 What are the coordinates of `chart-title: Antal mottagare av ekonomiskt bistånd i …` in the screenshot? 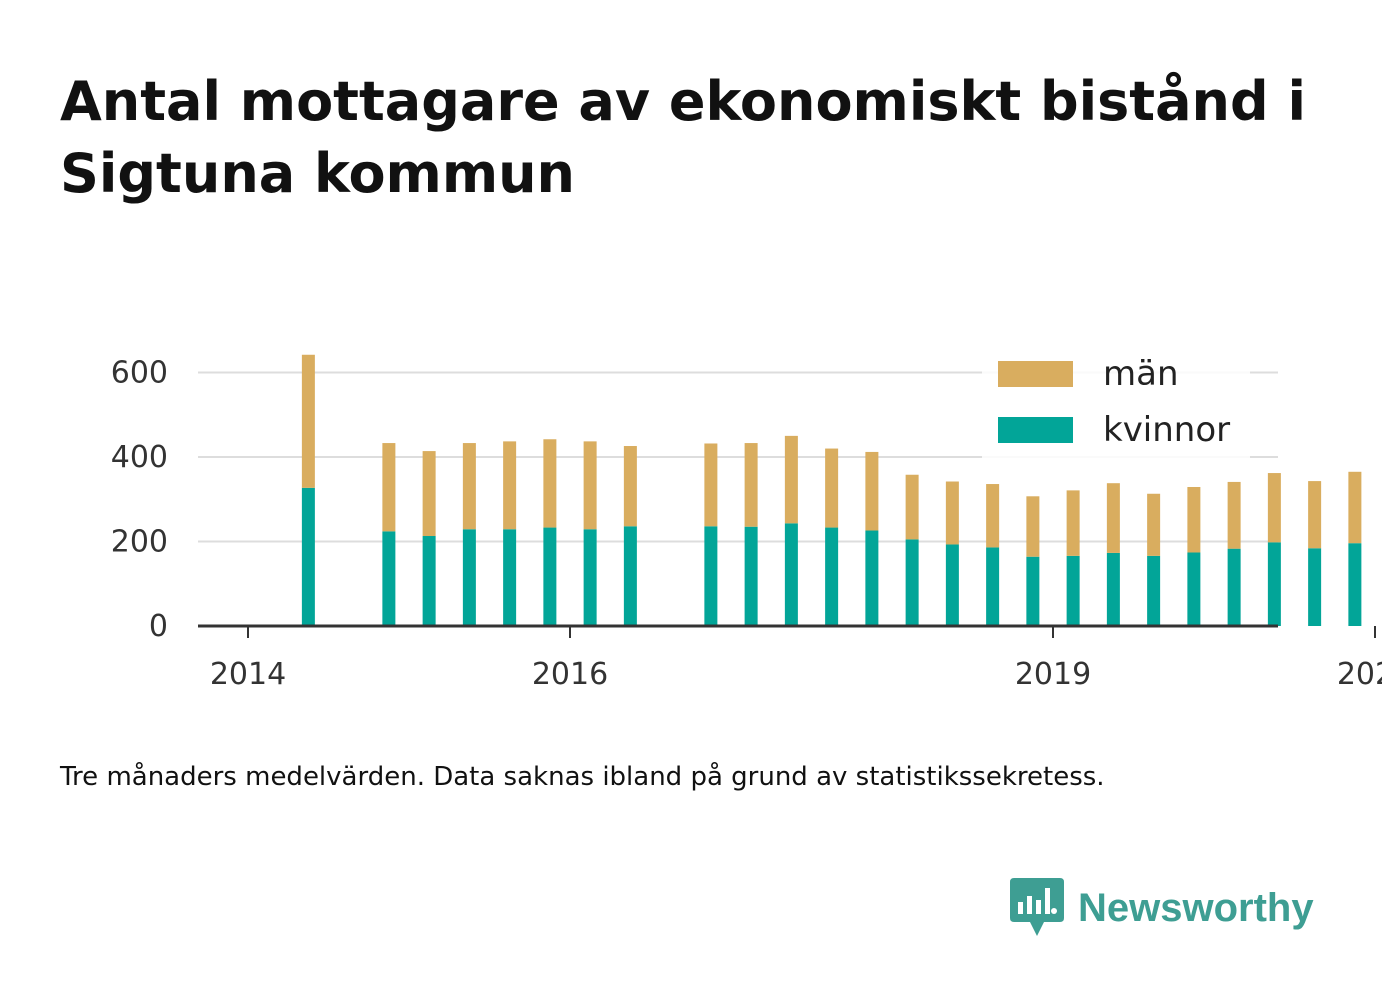 It's located at (683, 137).